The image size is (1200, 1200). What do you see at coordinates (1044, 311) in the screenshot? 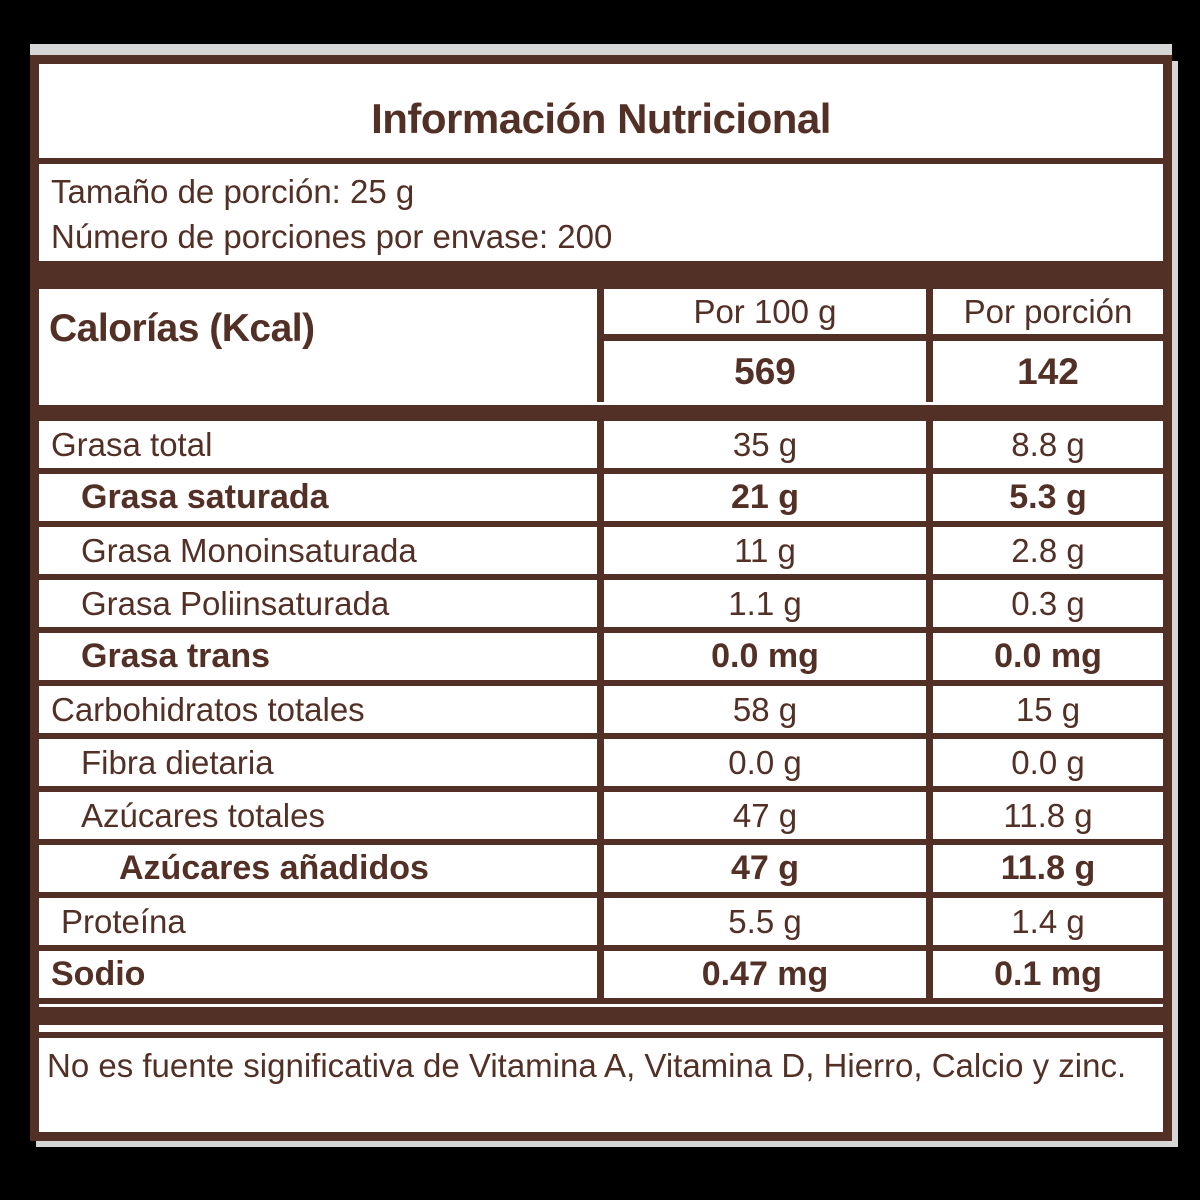
I see `column-header-per-portion: Por porción` at bounding box center [1044, 311].